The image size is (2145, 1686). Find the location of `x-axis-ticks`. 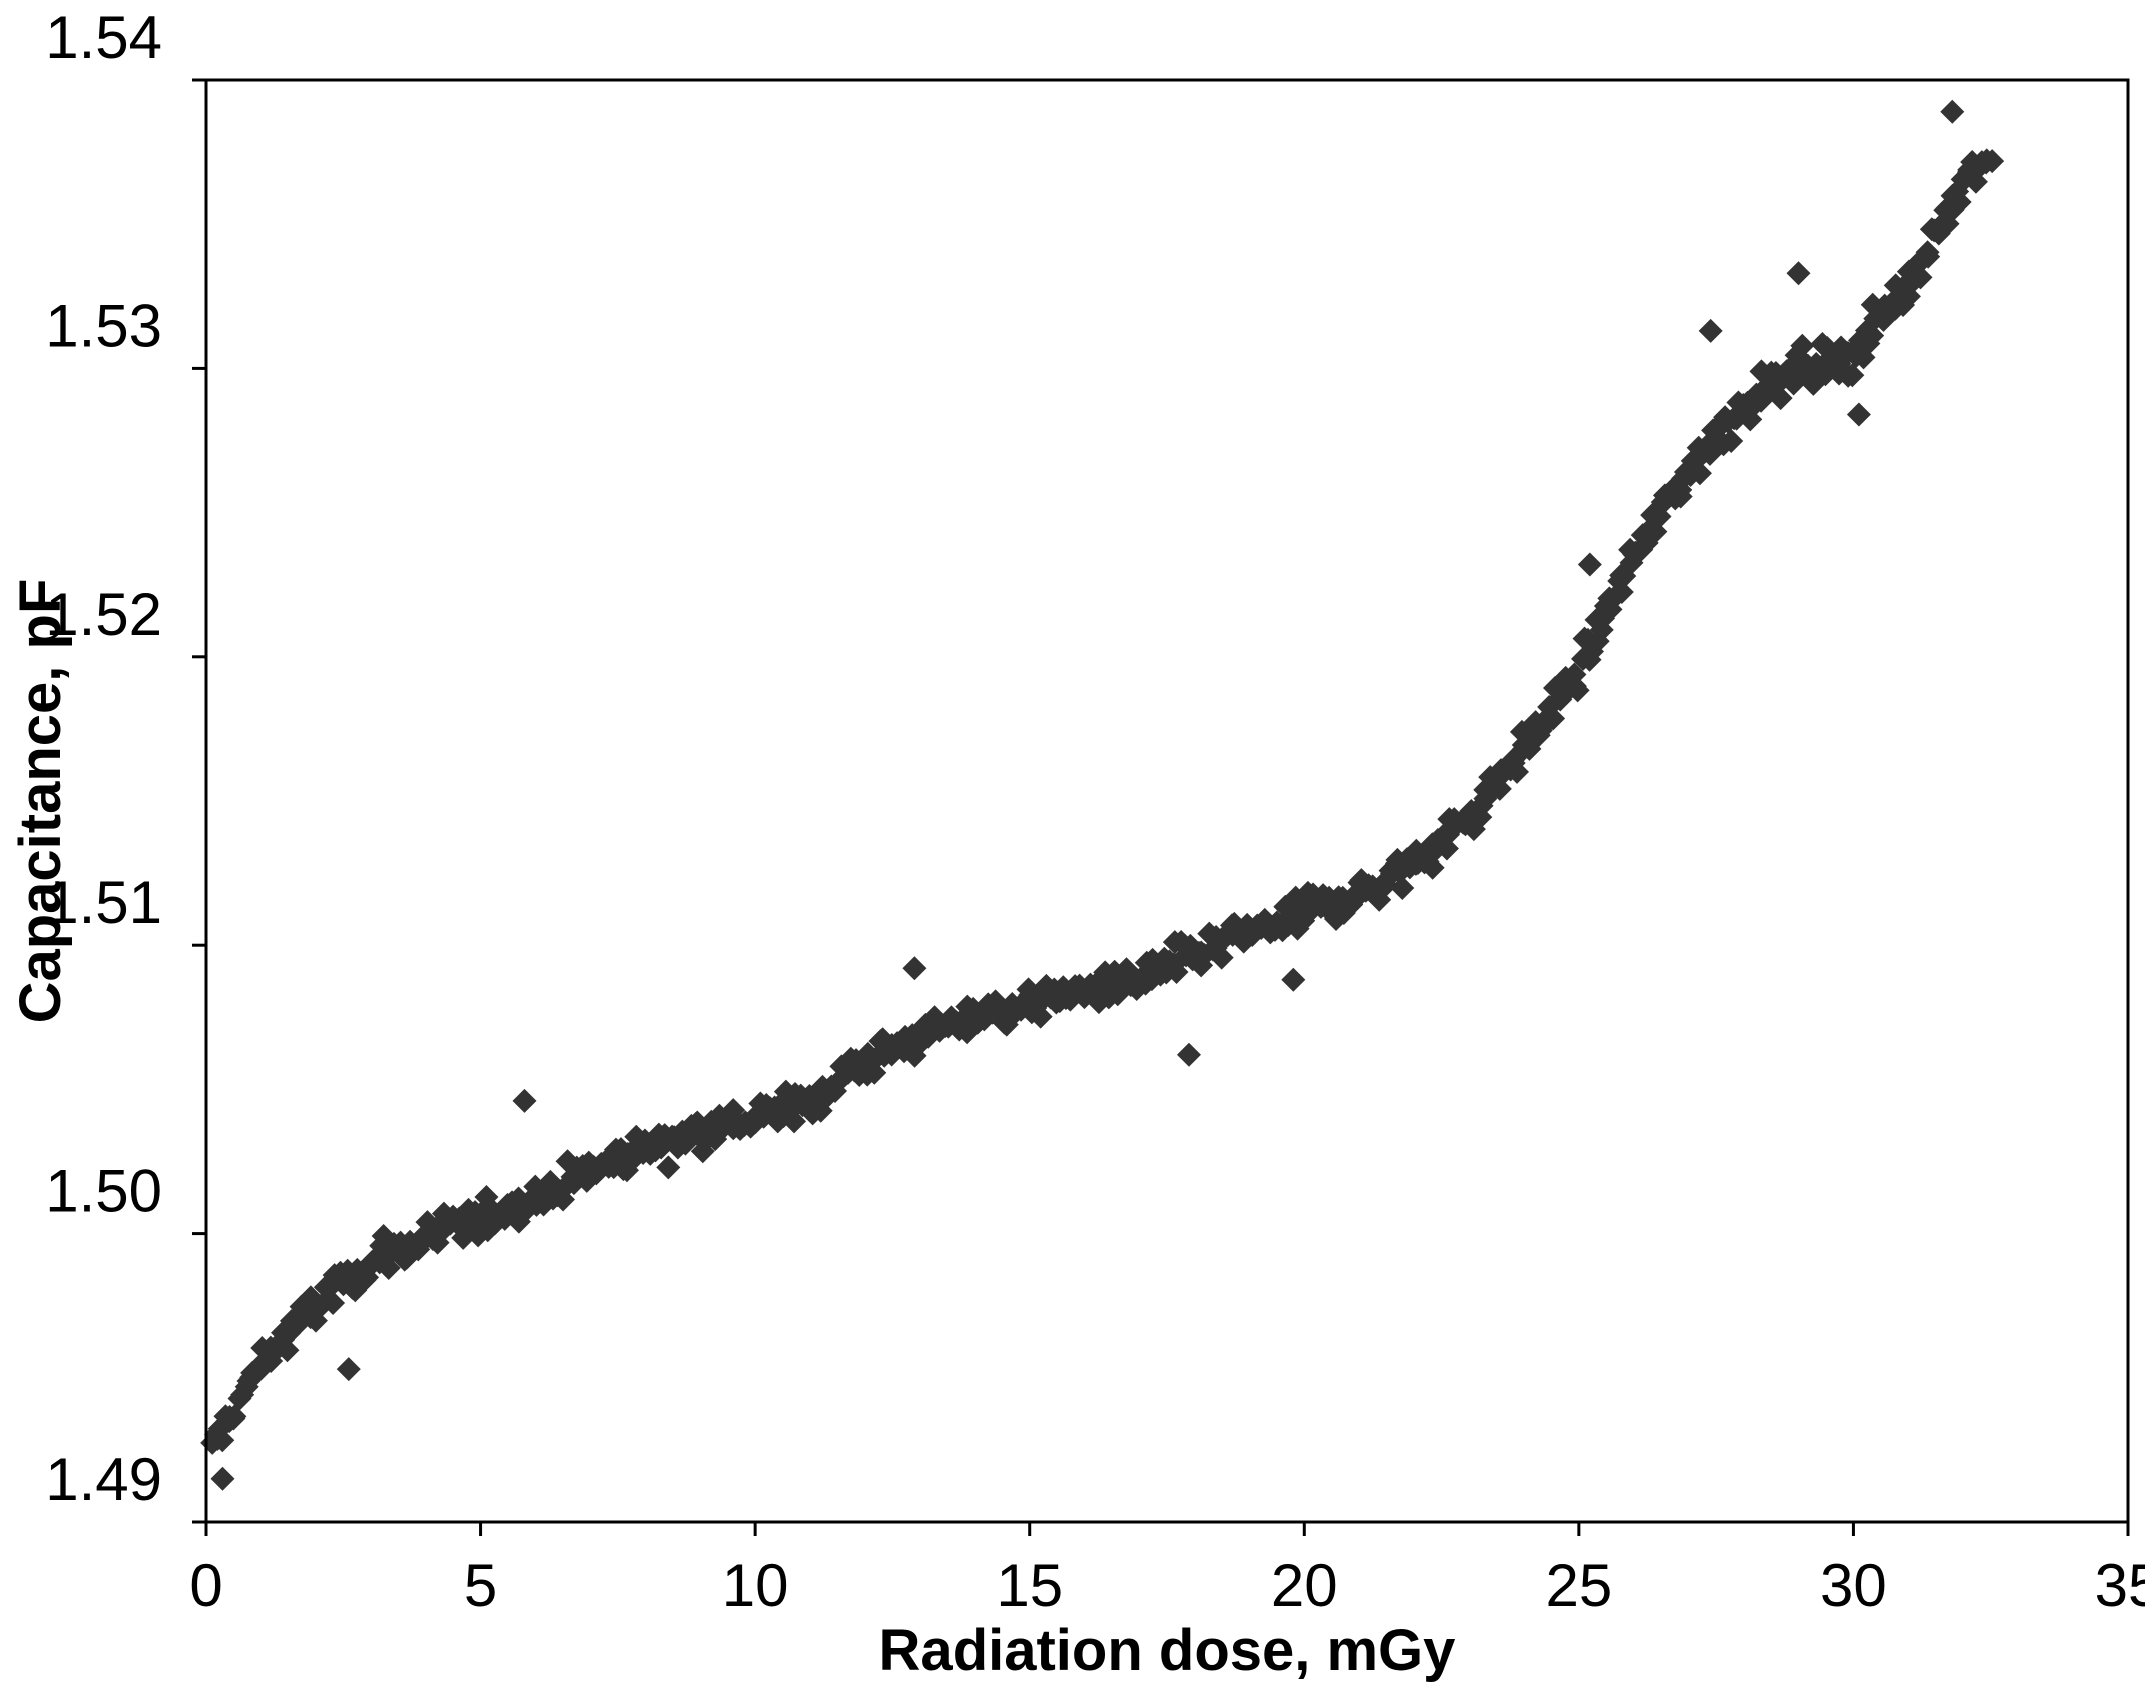

x-axis-ticks is located at coordinates (1167, 1529).